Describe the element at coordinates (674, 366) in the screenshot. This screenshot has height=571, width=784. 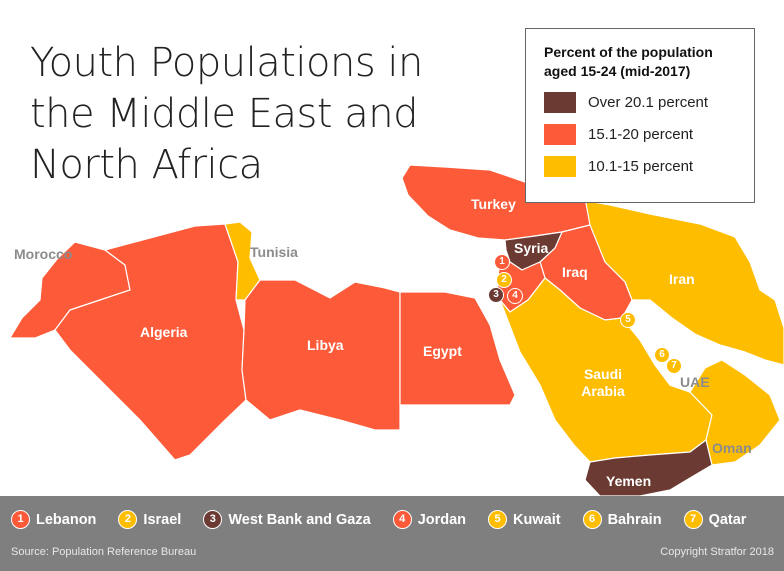
I see `marker-qatar: 7` at that location.